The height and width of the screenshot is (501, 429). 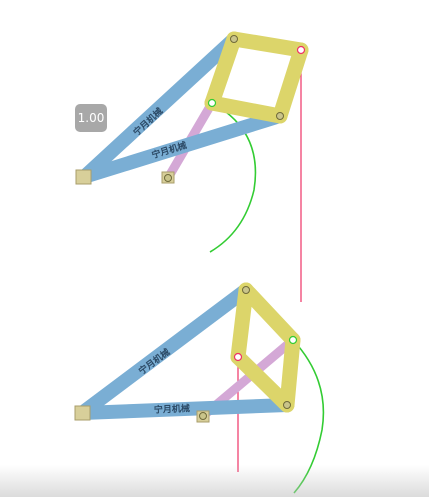 What do you see at coordinates (242, 323) in the screenshot?
I see `bottom-yellow-link-left` at bounding box center [242, 323].